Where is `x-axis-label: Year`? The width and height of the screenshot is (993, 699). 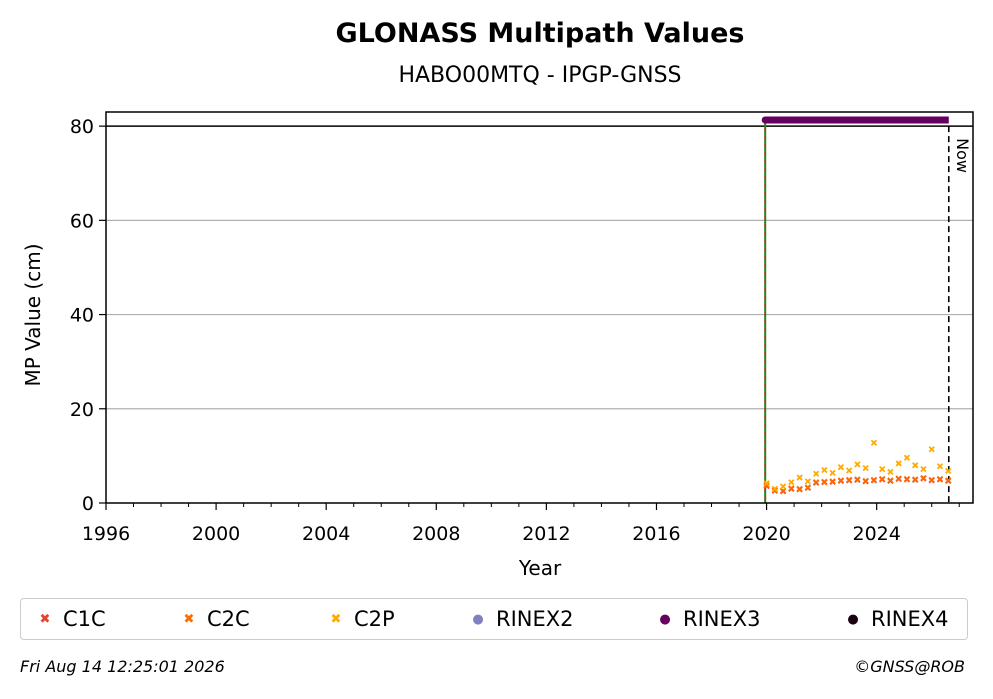 x-axis-label: Year is located at coordinates (540, 568).